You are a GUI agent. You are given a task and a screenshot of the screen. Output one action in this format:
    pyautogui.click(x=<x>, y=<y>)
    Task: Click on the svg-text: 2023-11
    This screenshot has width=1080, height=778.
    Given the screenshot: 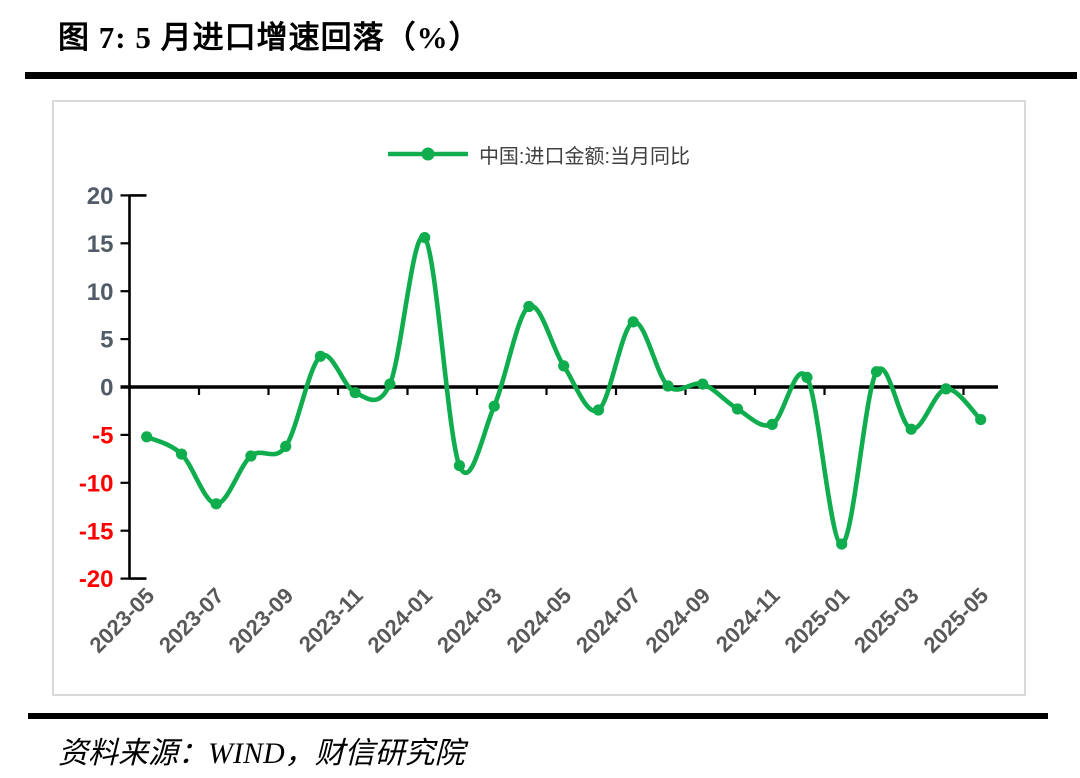 What is the action you would take?
    pyautogui.click(x=331, y=620)
    